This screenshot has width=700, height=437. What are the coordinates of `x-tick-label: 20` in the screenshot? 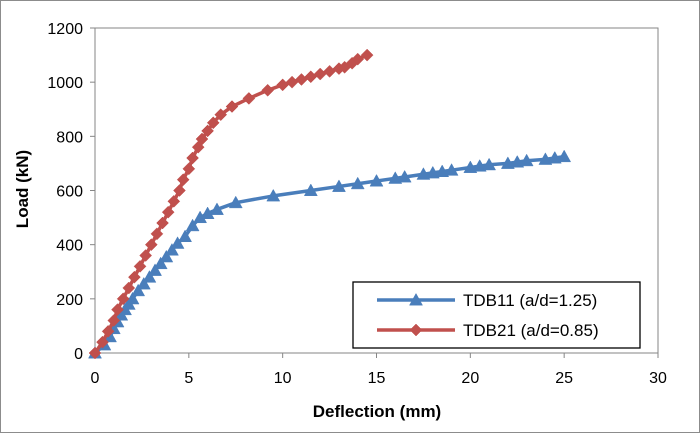 It's located at (470, 378).